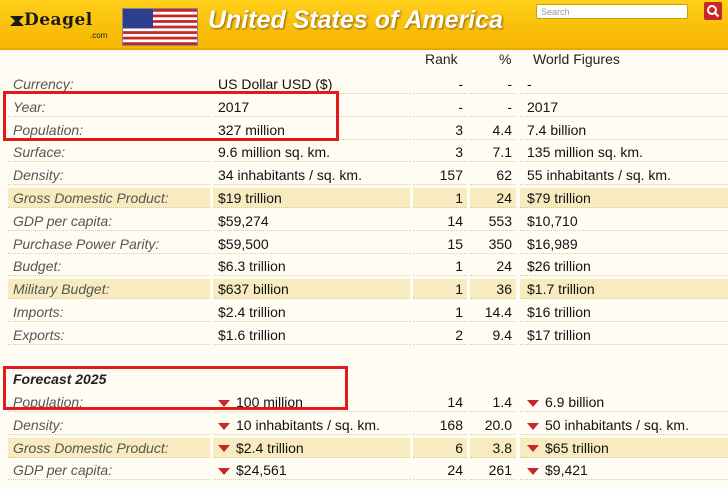 This screenshot has width=728, height=489. I want to click on row-percent-text: -, so click(509, 84).